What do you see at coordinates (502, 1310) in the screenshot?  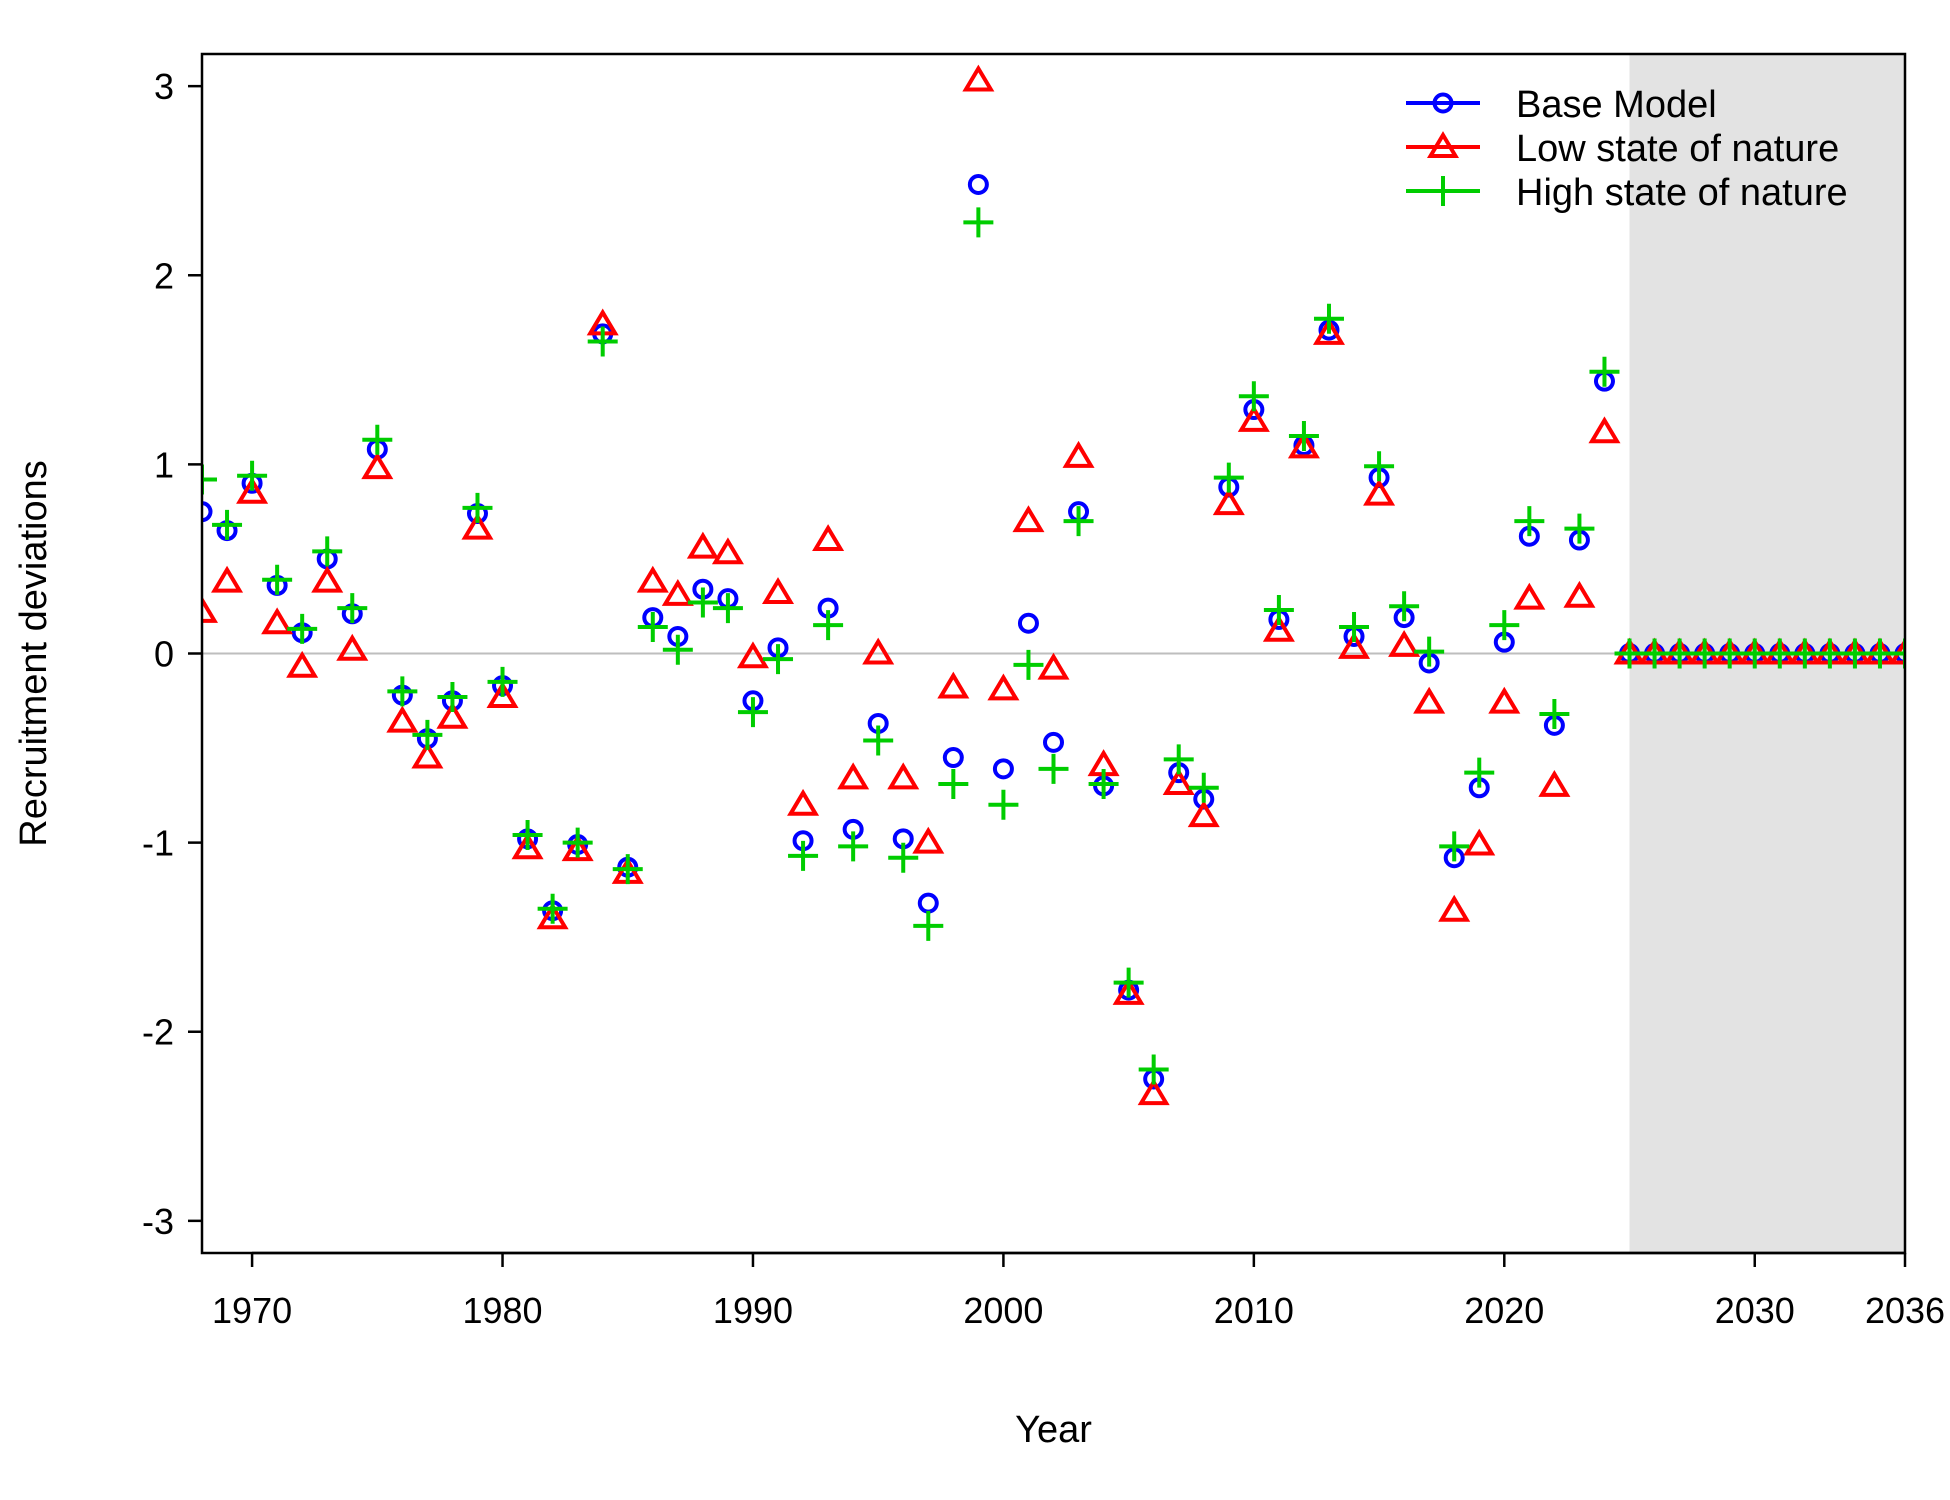 I see `x-tick-label: 1980` at bounding box center [502, 1310].